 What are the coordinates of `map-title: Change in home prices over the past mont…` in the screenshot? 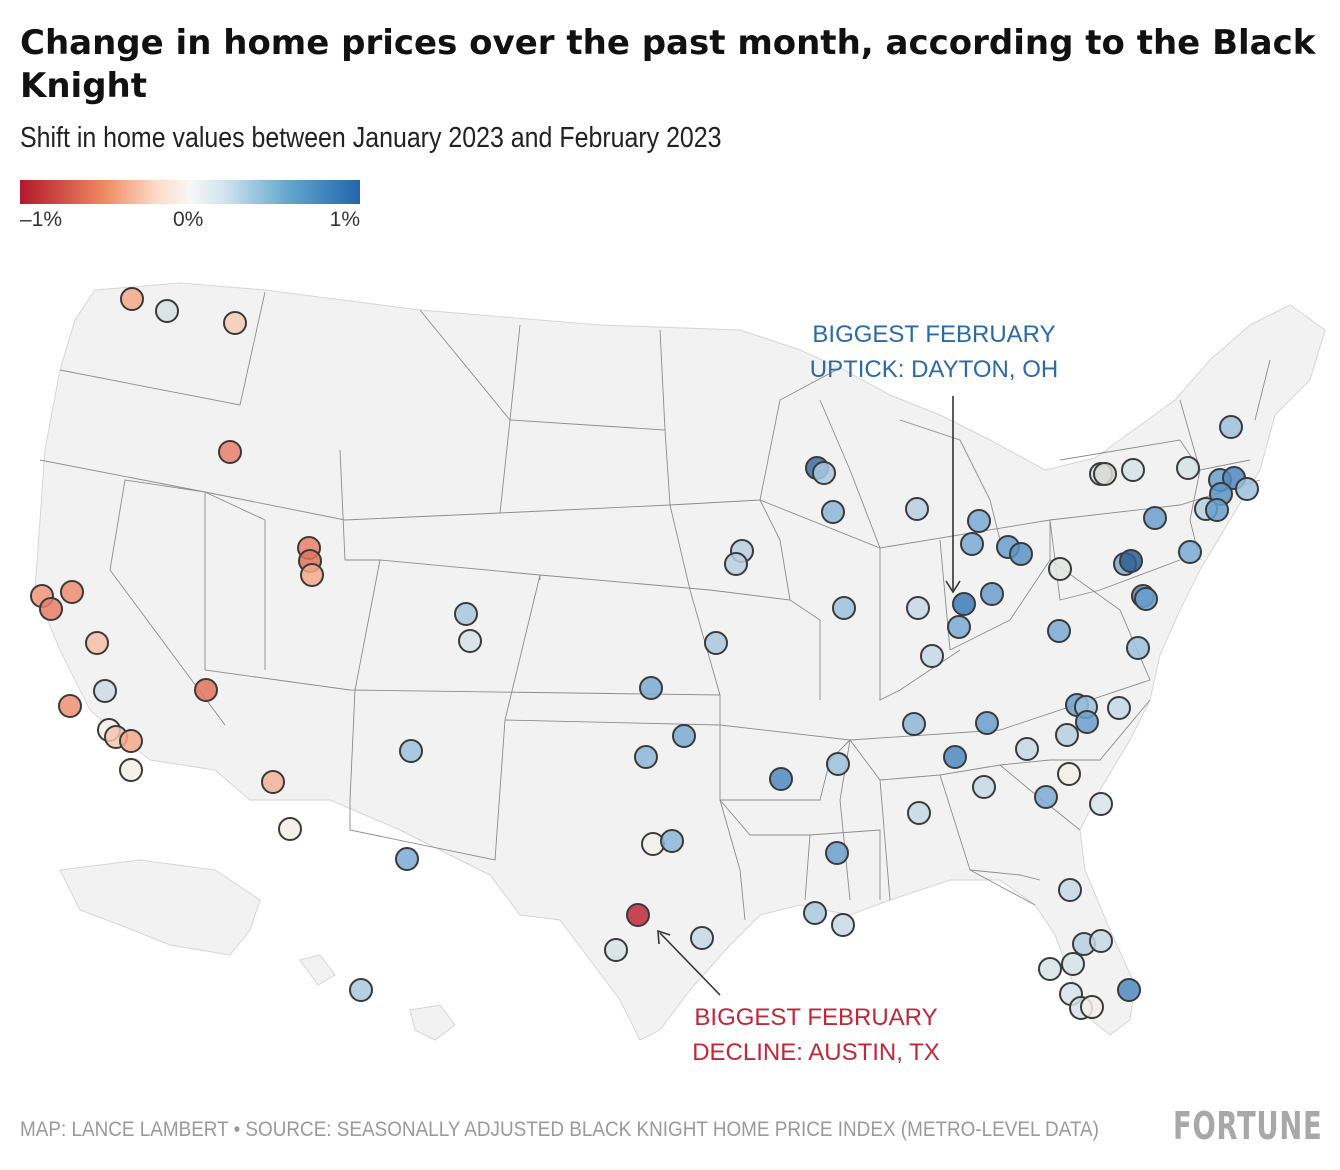 It's located at (668, 64).